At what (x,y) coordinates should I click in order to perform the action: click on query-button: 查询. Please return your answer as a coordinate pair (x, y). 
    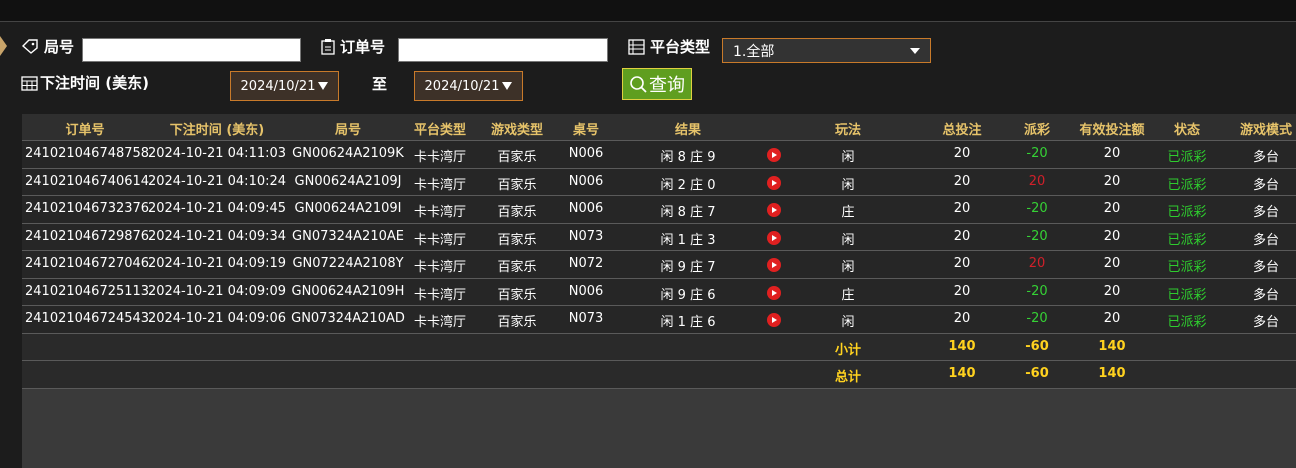
    Looking at the image, I should click on (657, 84).